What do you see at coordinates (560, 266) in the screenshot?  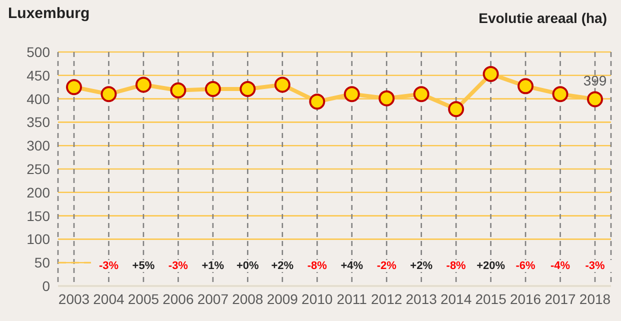 I see `annotation: -4%` at bounding box center [560, 266].